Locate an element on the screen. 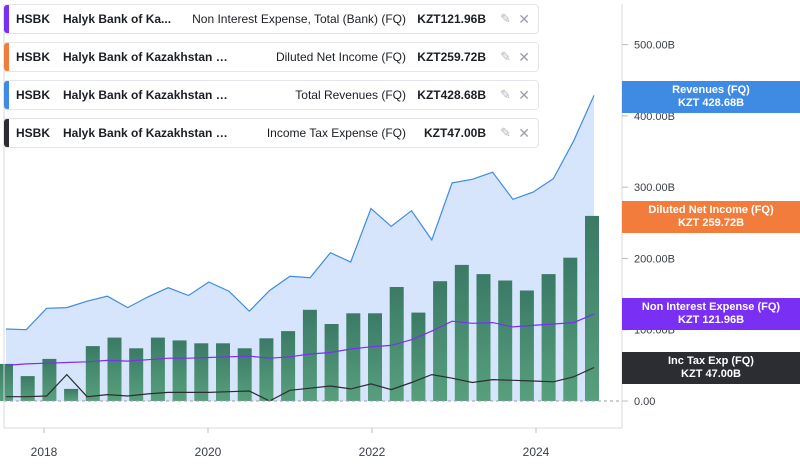 The width and height of the screenshot is (800, 468). value-tag: Non Interest Expense (FQ) KZT 121.96B is located at coordinates (711, 314).